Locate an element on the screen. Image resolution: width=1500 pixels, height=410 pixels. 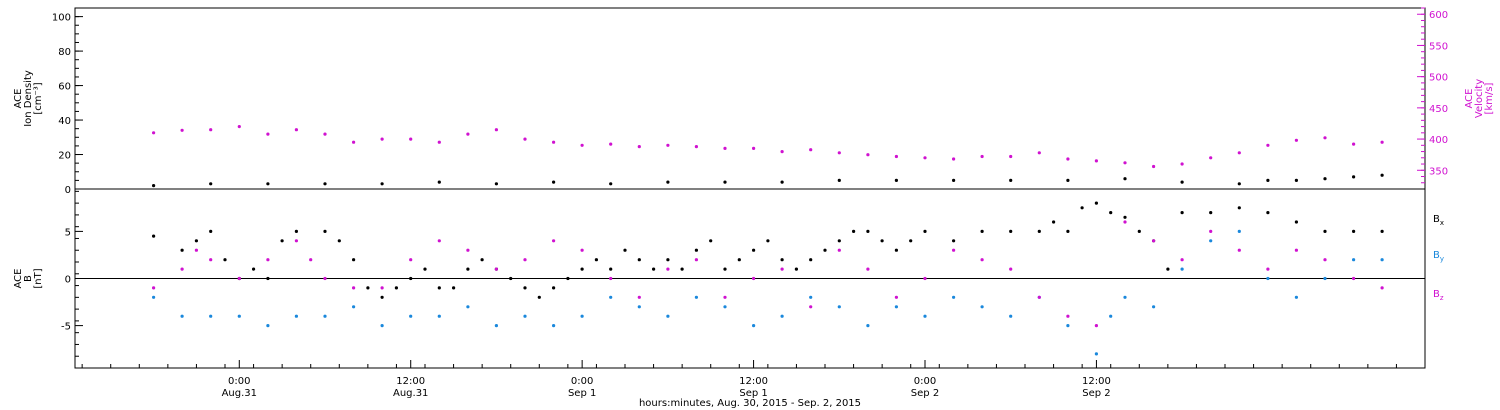
y-tick-label: 60 is located at coordinates (64, 87).